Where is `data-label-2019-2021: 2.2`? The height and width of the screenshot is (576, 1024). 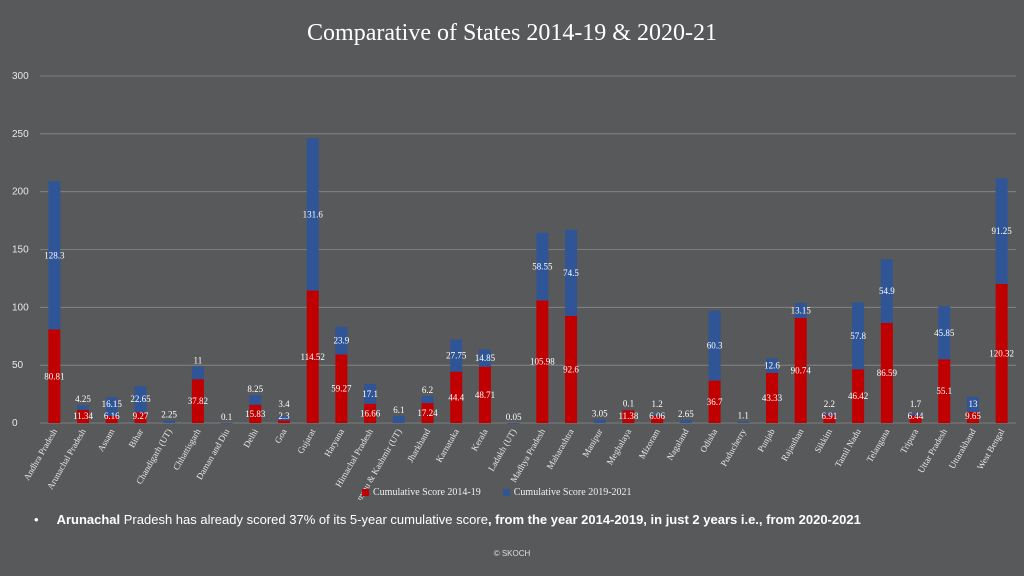
data-label-2019-2021: 2.2 is located at coordinates (829, 404).